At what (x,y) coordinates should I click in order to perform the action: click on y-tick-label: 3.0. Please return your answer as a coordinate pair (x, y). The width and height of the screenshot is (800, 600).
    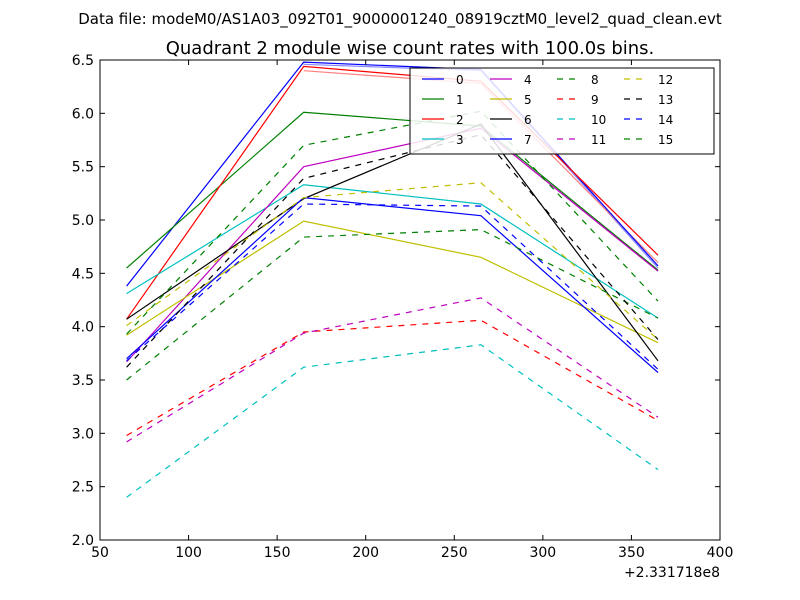
    Looking at the image, I should click on (83, 434).